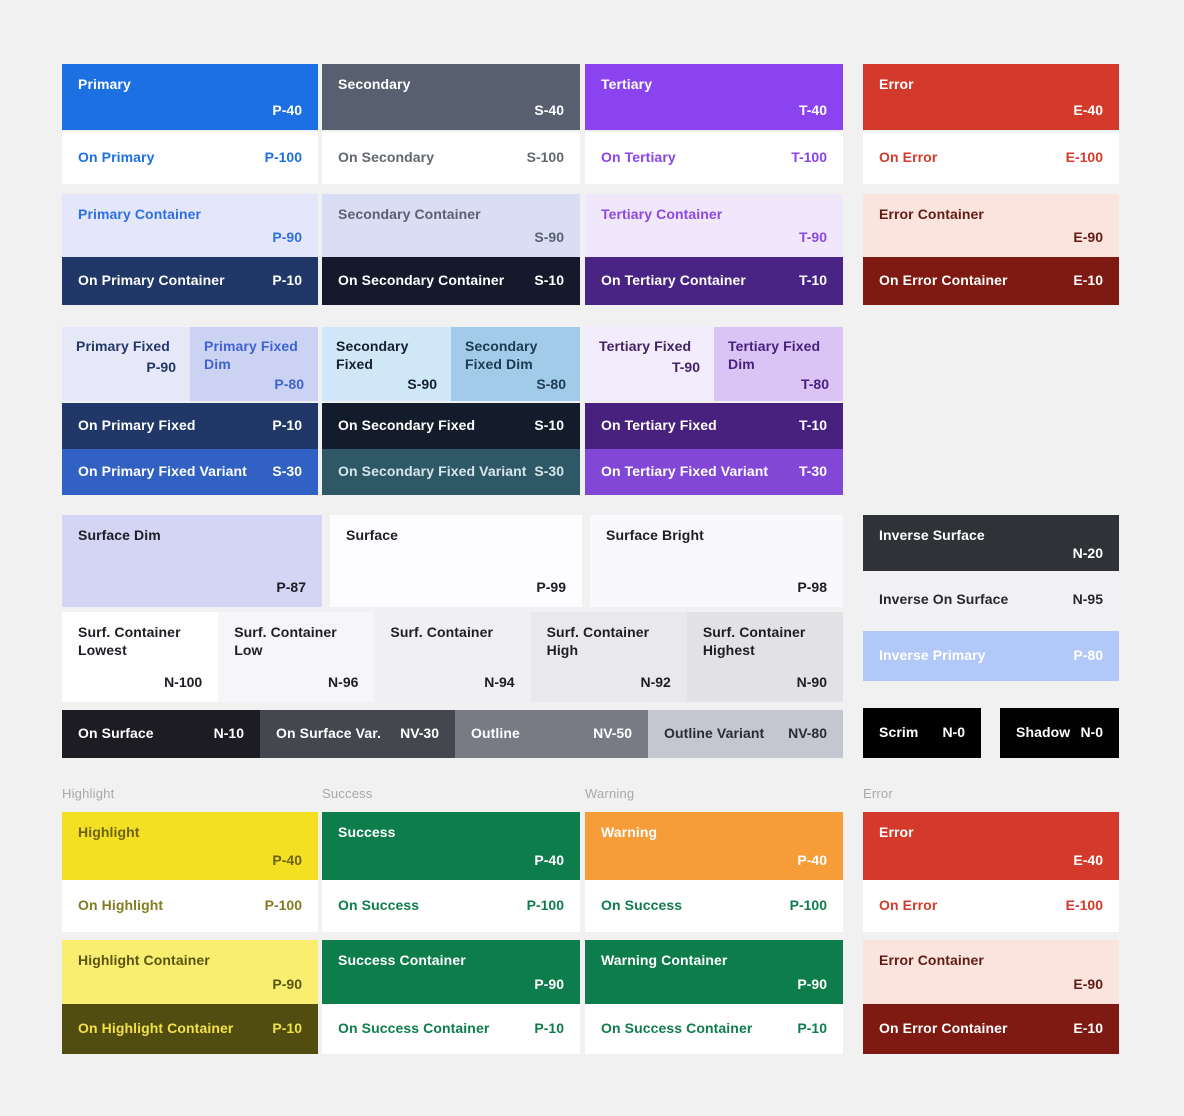  Describe the element at coordinates (551, 734) in the screenshot. I see `swatch-outline: Outline NV-50` at that location.